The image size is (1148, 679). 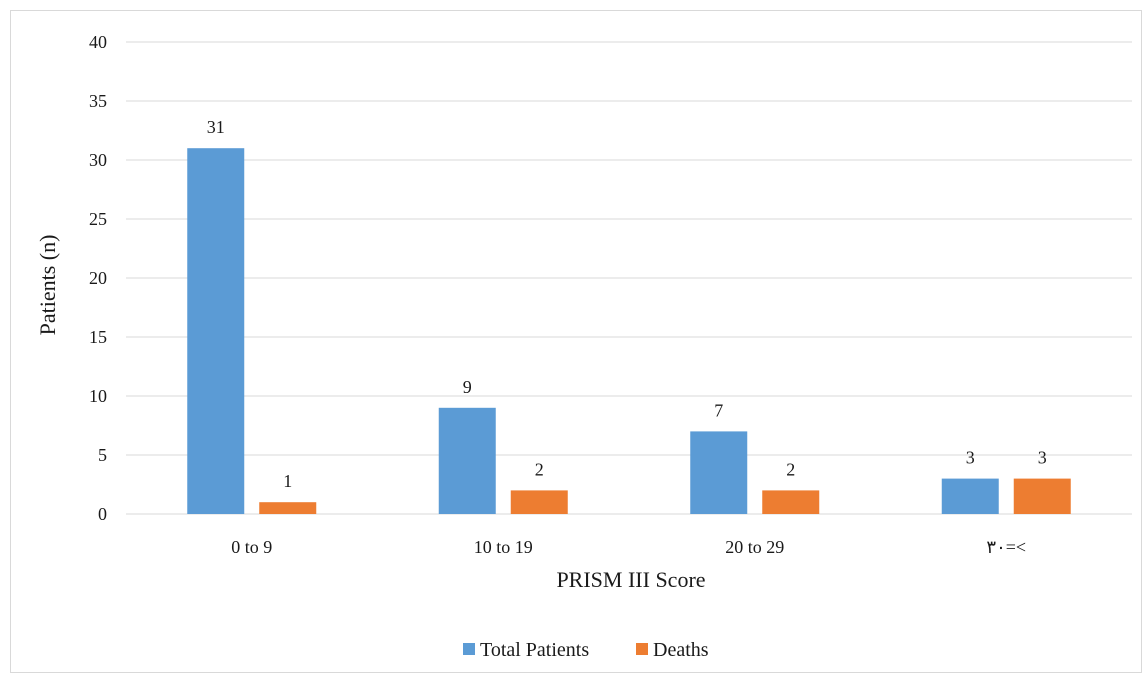 I want to click on data-label: 9, so click(x=467, y=387).